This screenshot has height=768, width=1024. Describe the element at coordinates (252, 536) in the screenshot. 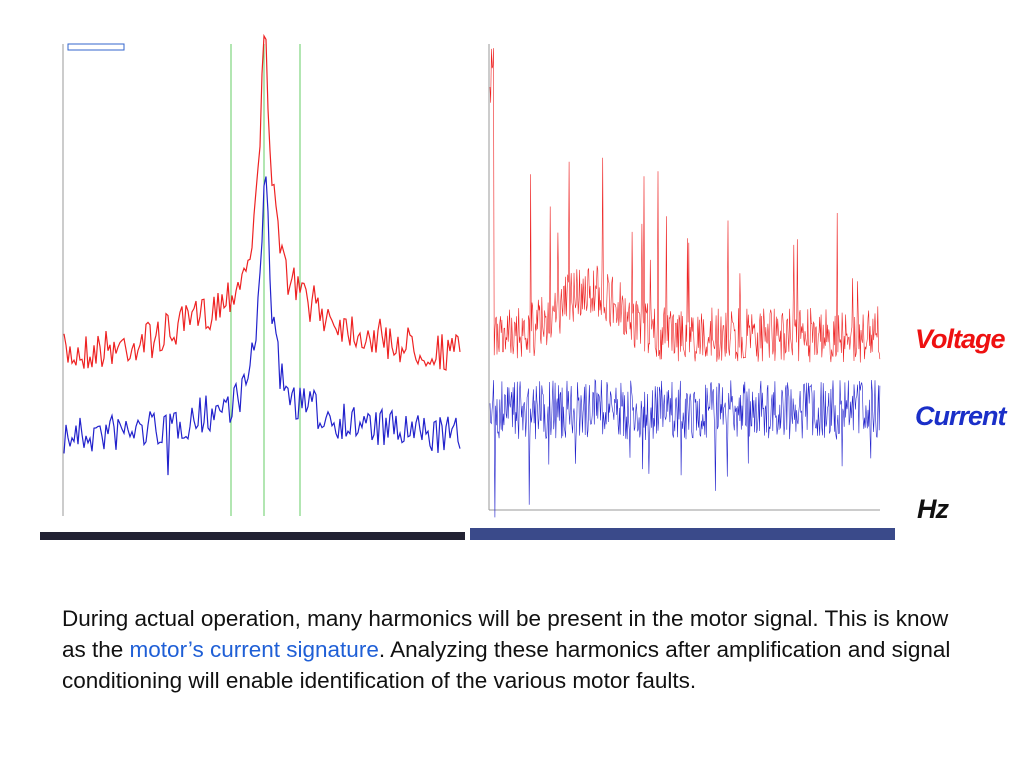

I see `left-status-bar` at that location.